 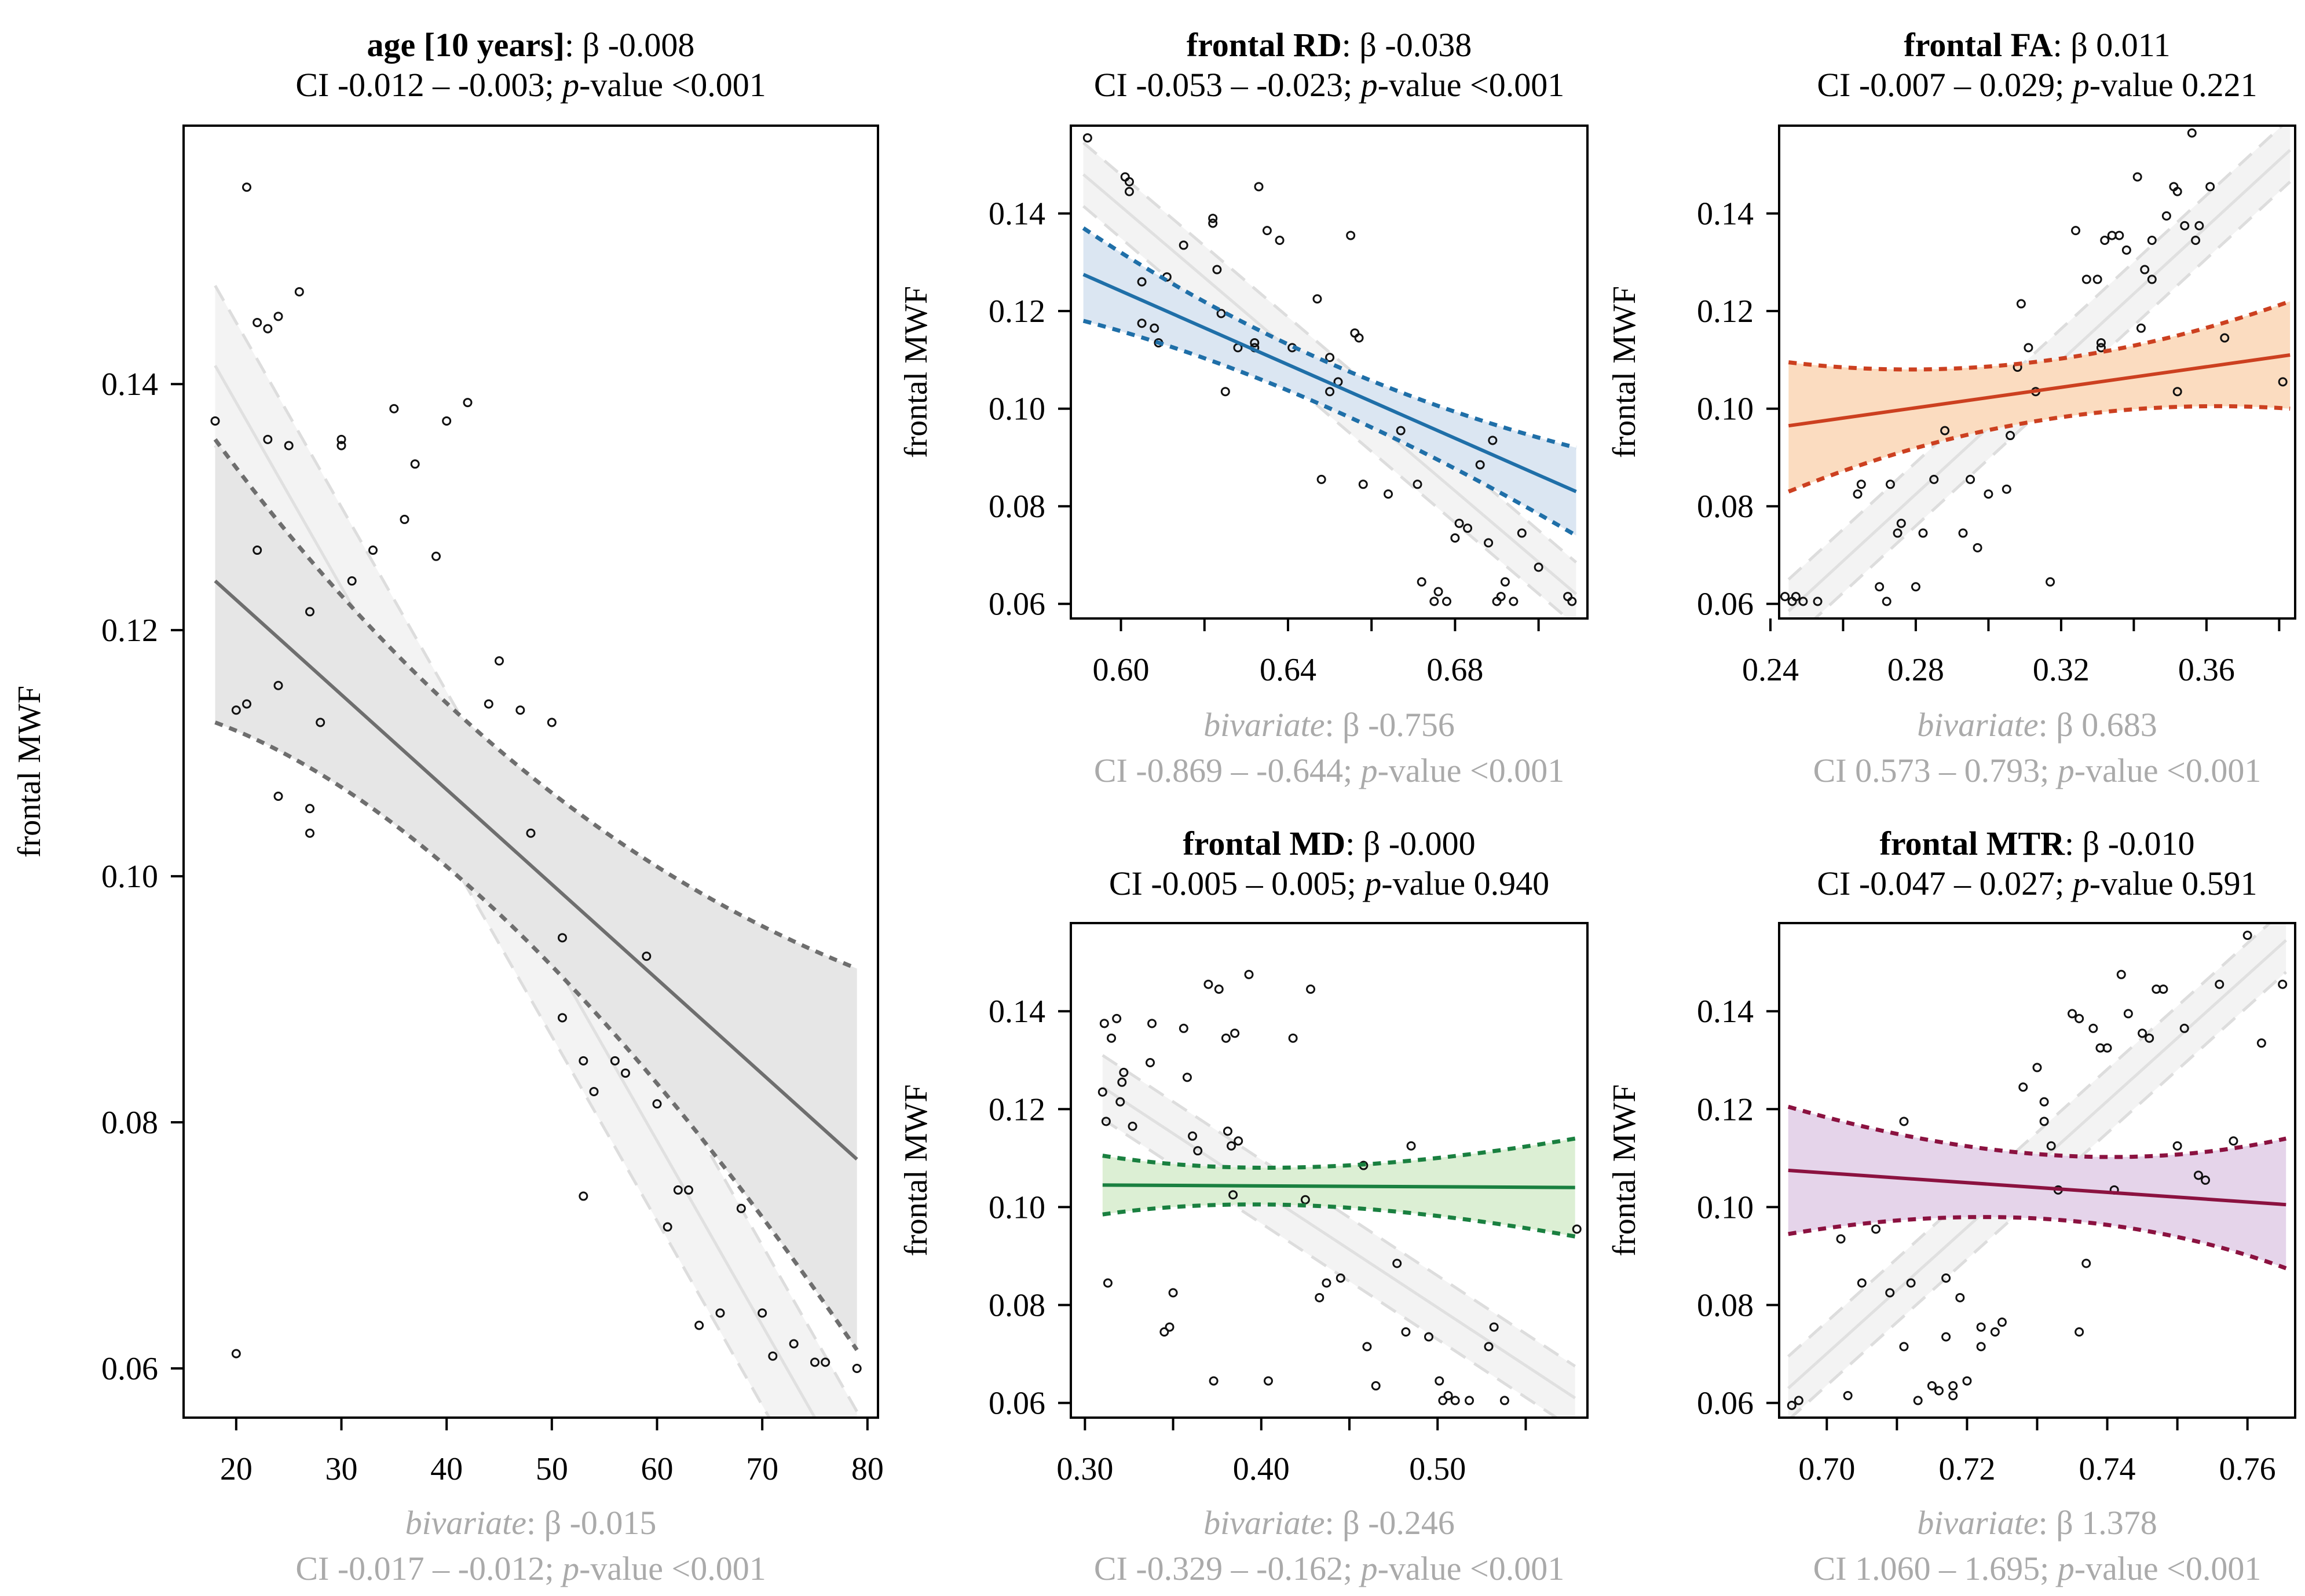 What do you see at coordinates (762, 1469) in the screenshot?
I see `x-tick-label: 70` at bounding box center [762, 1469].